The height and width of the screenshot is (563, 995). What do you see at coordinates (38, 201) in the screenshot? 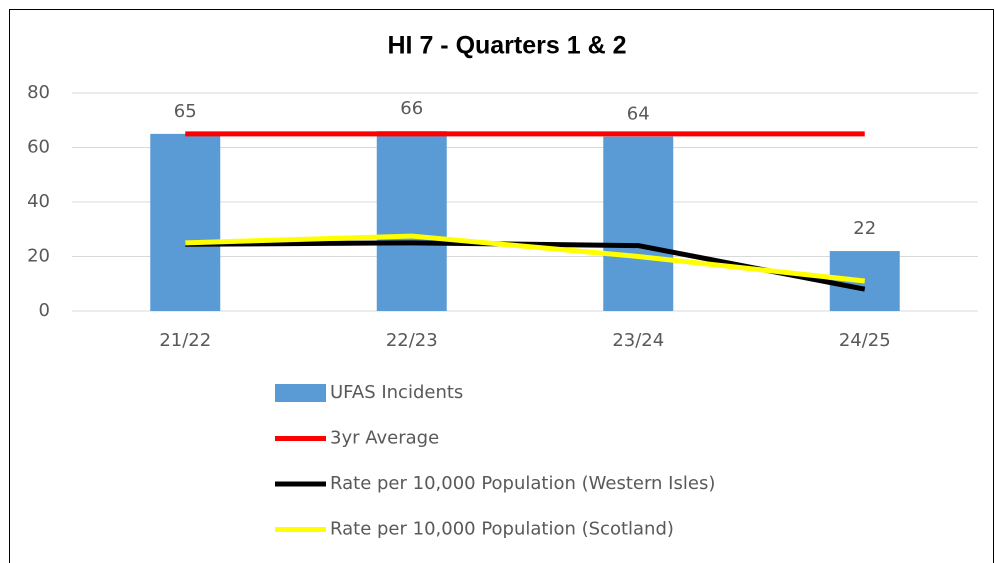
I see `y-tick-label: 40` at bounding box center [38, 201].